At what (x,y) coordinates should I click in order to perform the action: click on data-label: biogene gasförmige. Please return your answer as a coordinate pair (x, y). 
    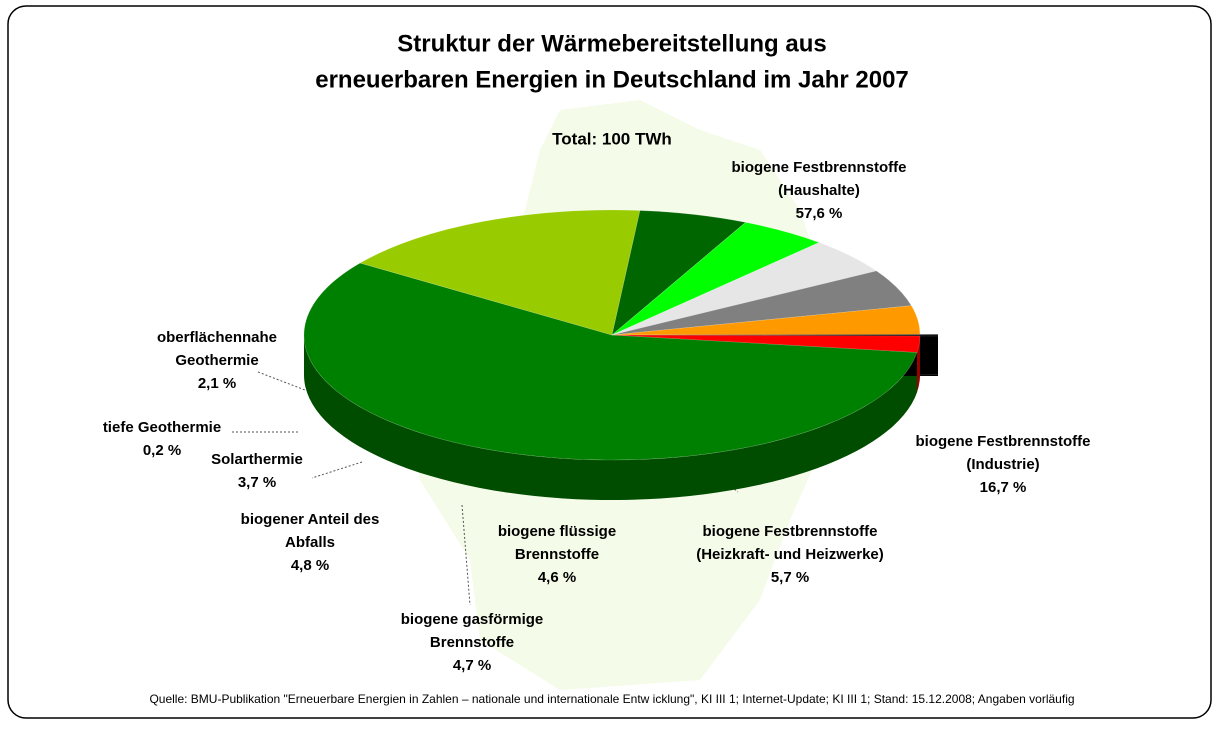
    Looking at the image, I should click on (472, 619).